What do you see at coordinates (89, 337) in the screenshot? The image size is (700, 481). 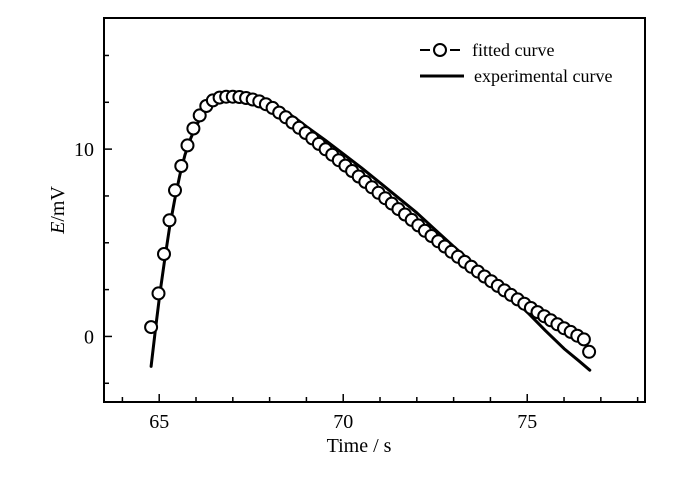 I see `y-tick-label: 0` at bounding box center [89, 337].